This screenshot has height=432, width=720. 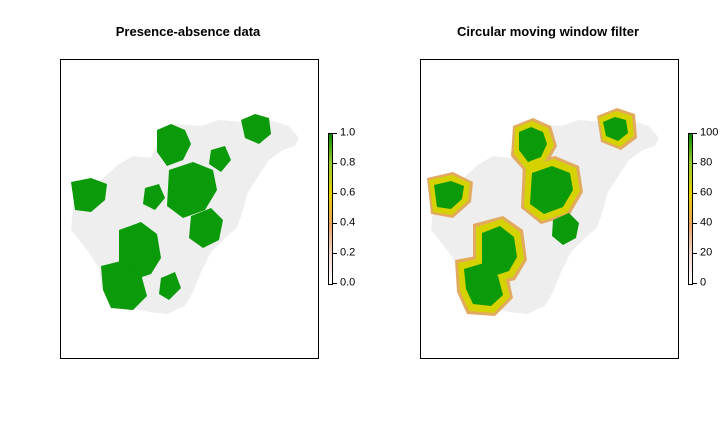 I want to click on panel1-tick-label: 0.0, so click(x=348, y=282).